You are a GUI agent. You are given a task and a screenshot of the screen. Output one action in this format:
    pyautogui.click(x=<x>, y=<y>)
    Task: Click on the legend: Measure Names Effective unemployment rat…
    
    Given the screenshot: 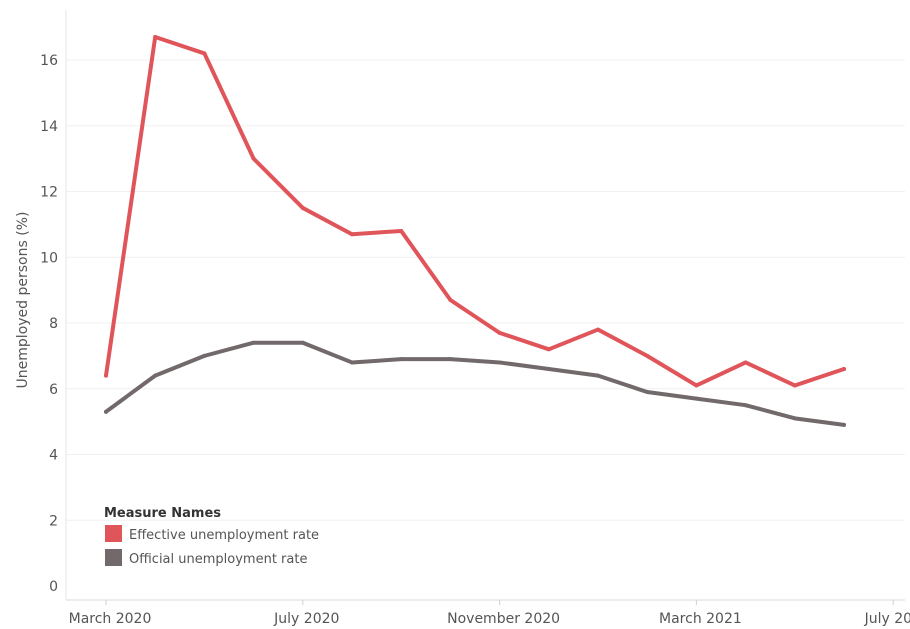 What is the action you would take?
    pyautogui.click(x=211, y=536)
    